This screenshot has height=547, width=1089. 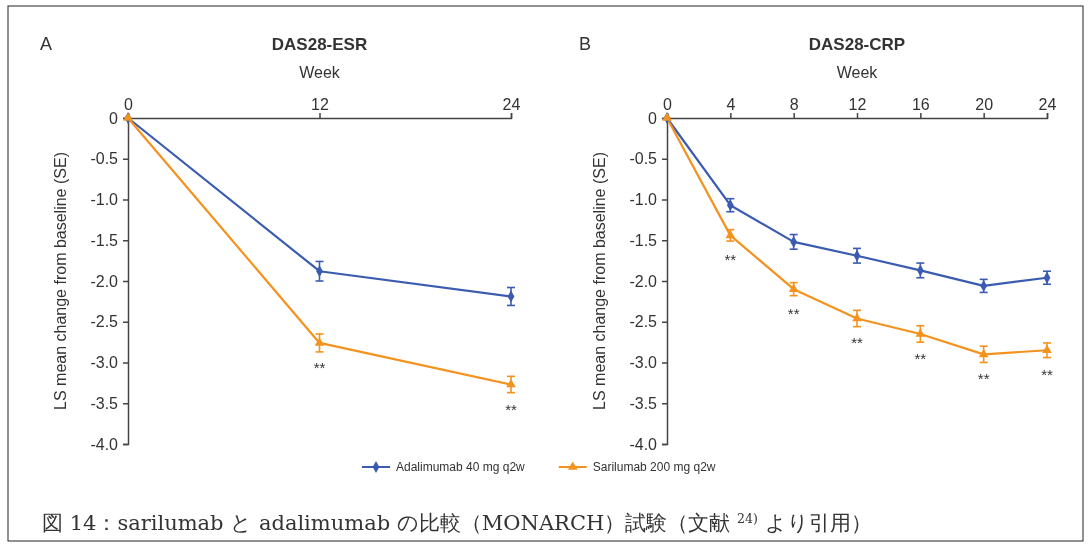 I want to click on legend-label: Adalimumab 40 mg q2w, so click(x=461, y=467).